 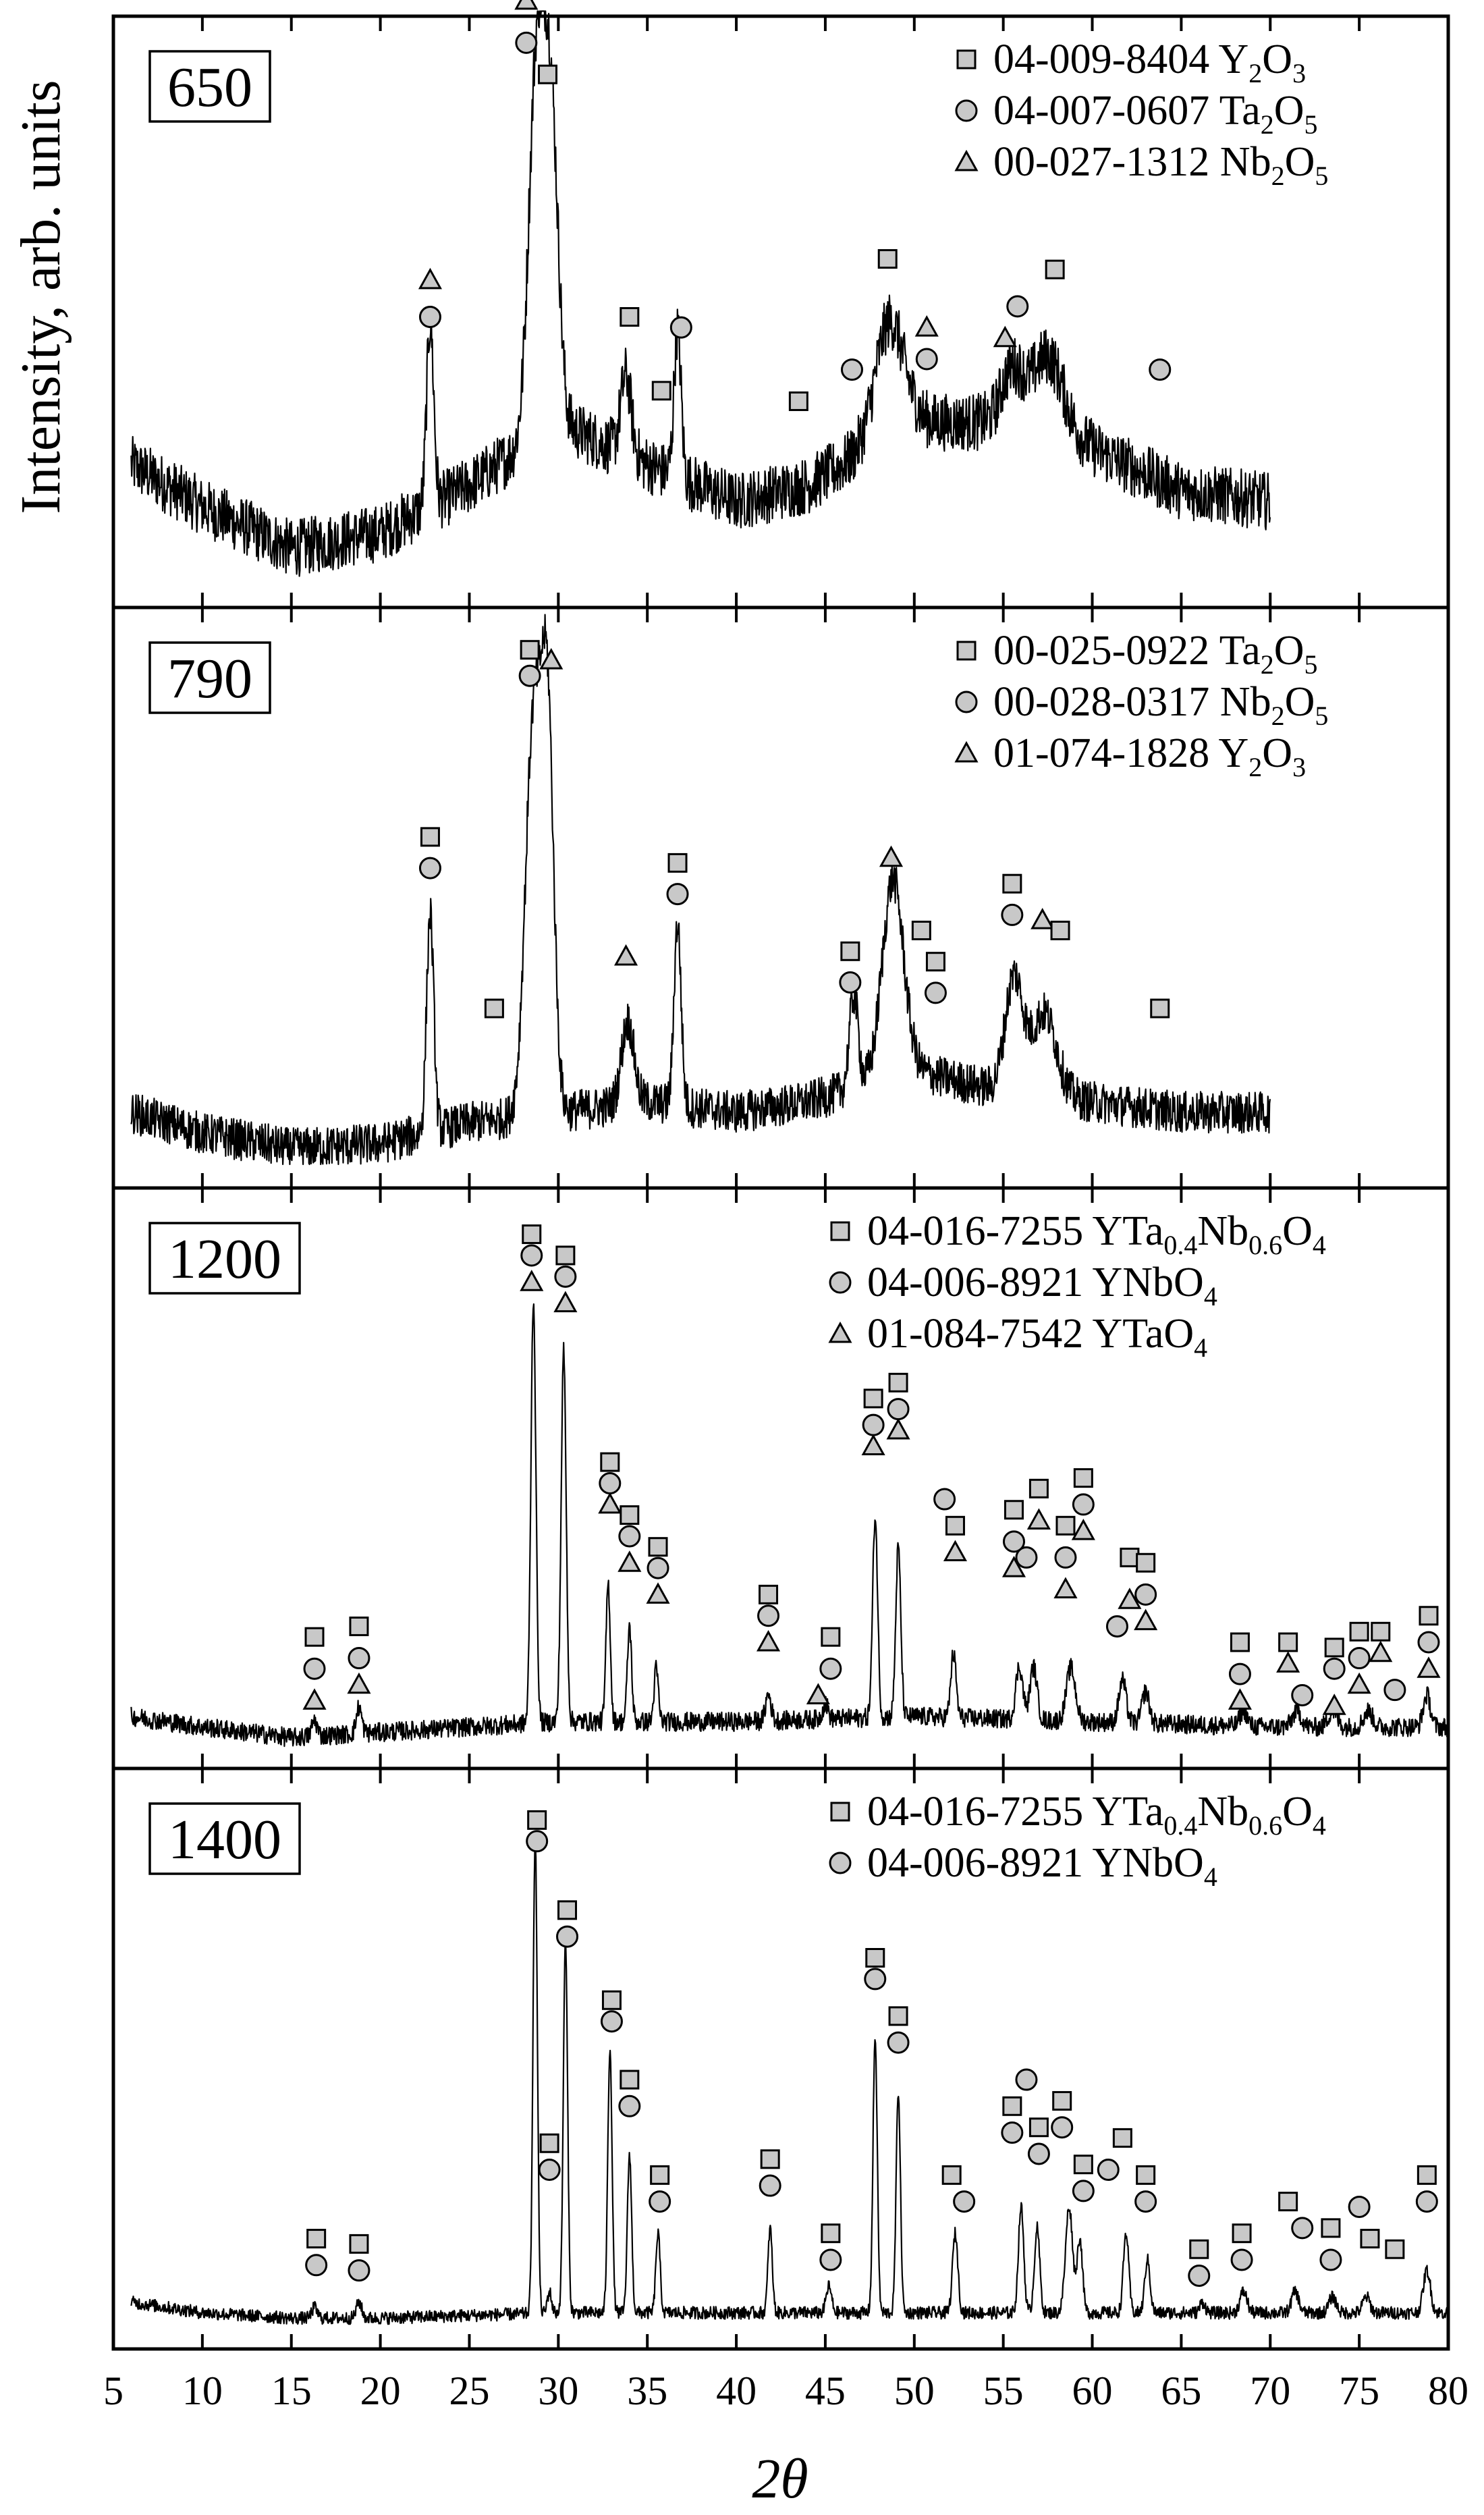 What do you see at coordinates (736, 2391) in the screenshot?
I see `x-tick-label: 40` at bounding box center [736, 2391].